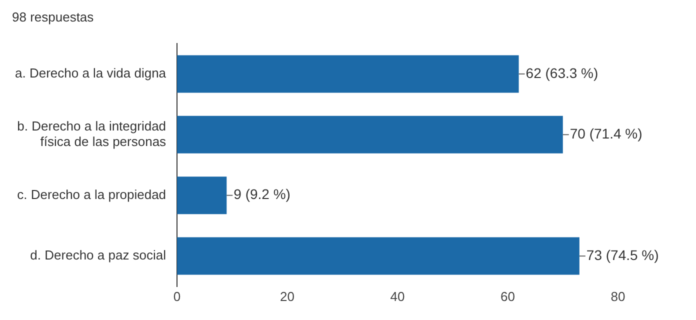 This screenshot has width=696, height=320. I want to click on text: 98 respuestas, so click(53, 16).